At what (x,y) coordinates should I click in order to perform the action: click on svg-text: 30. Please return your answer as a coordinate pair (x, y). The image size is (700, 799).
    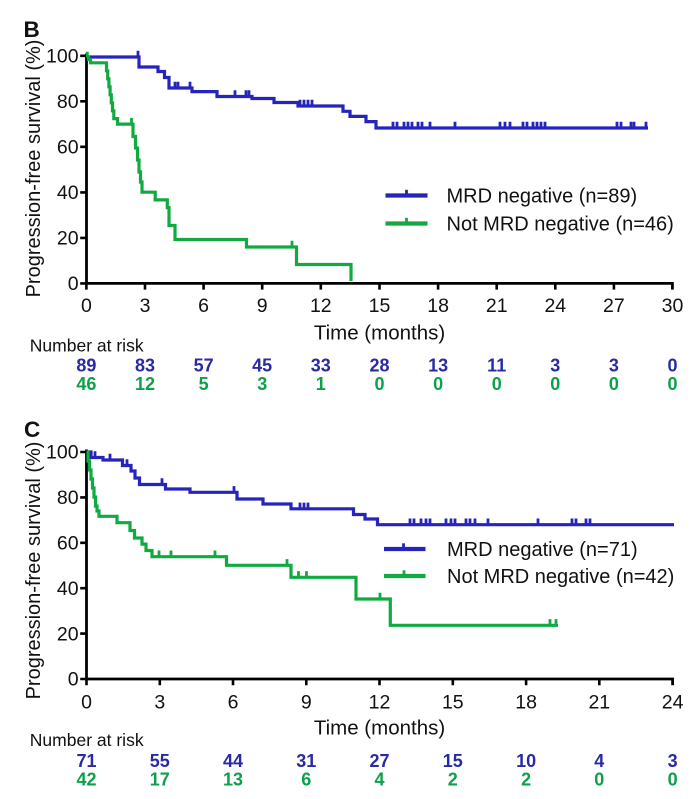
    Looking at the image, I should click on (673, 306).